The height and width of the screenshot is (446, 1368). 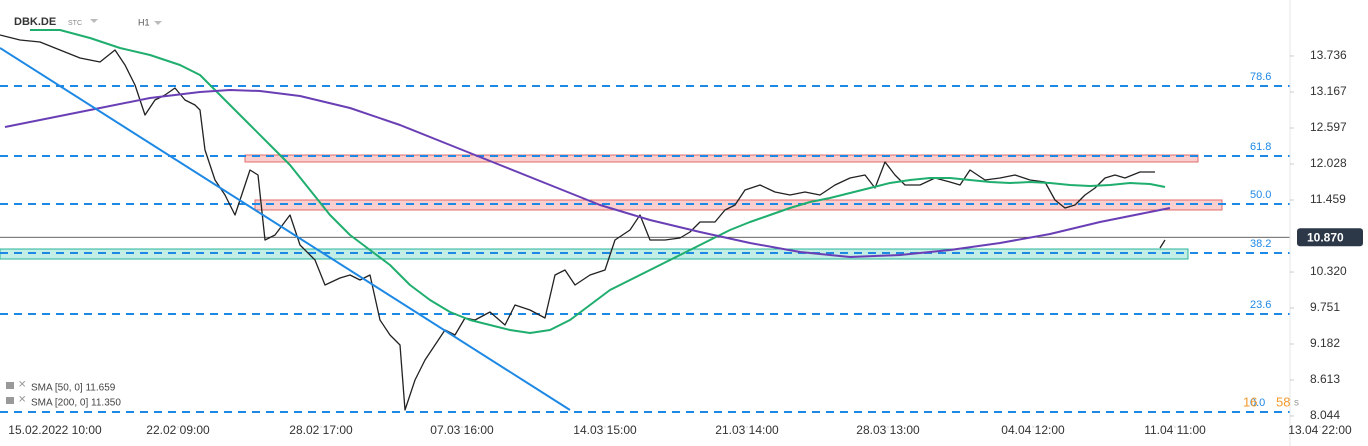 I want to click on y-tick-label: 8.044, so click(x=1325, y=415).